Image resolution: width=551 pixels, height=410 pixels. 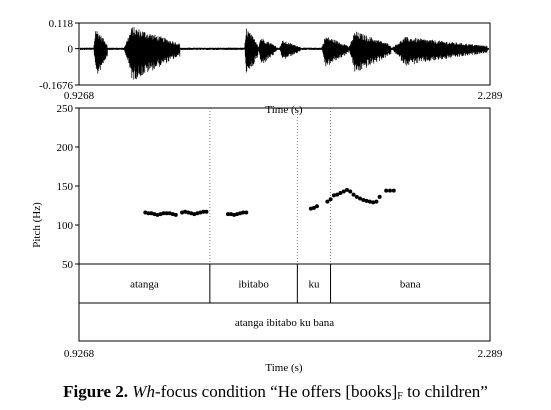 I want to click on waveform-trace, so click(x=284, y=53).